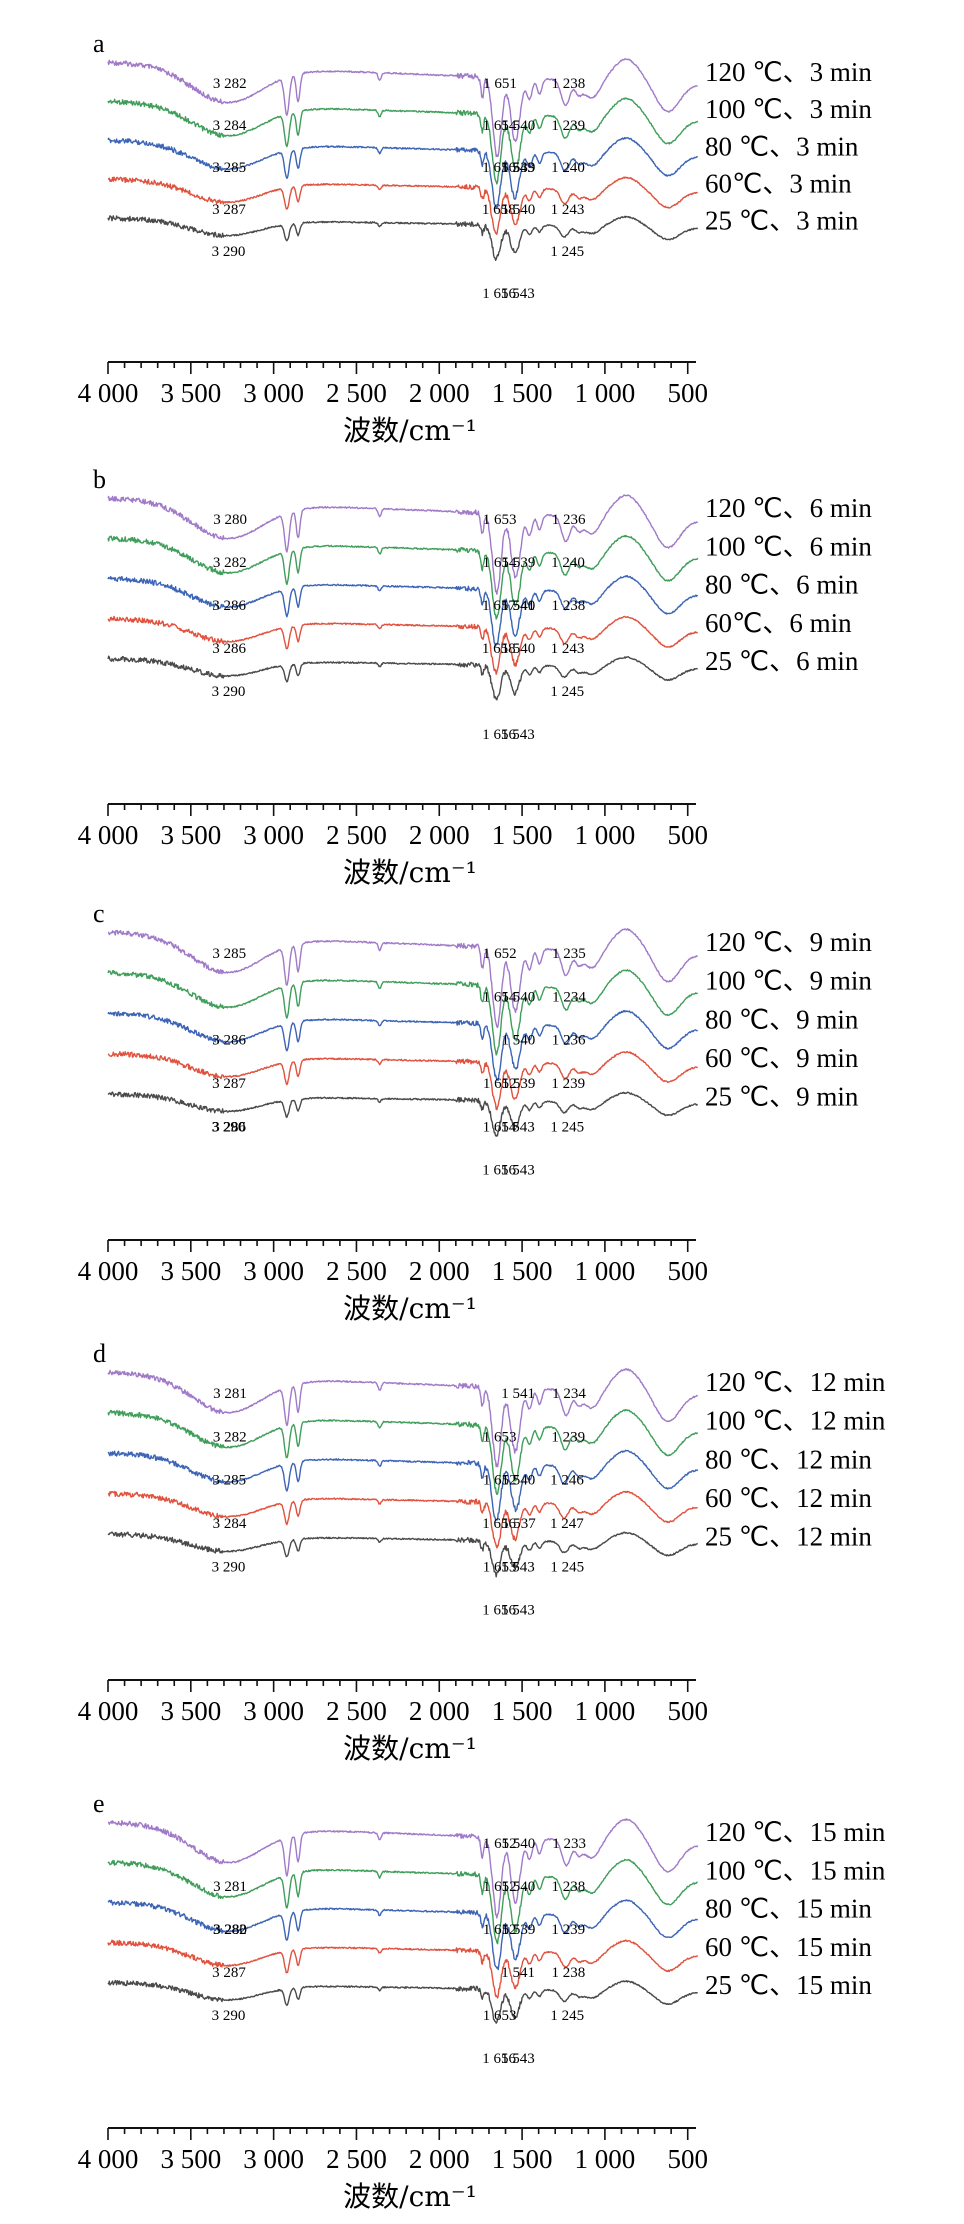 The image size is (964, 2224). Describe the element at coordinates (795, 1382) in the screenshot. I see `legend-label: 120 ℃、12 min` at that location.